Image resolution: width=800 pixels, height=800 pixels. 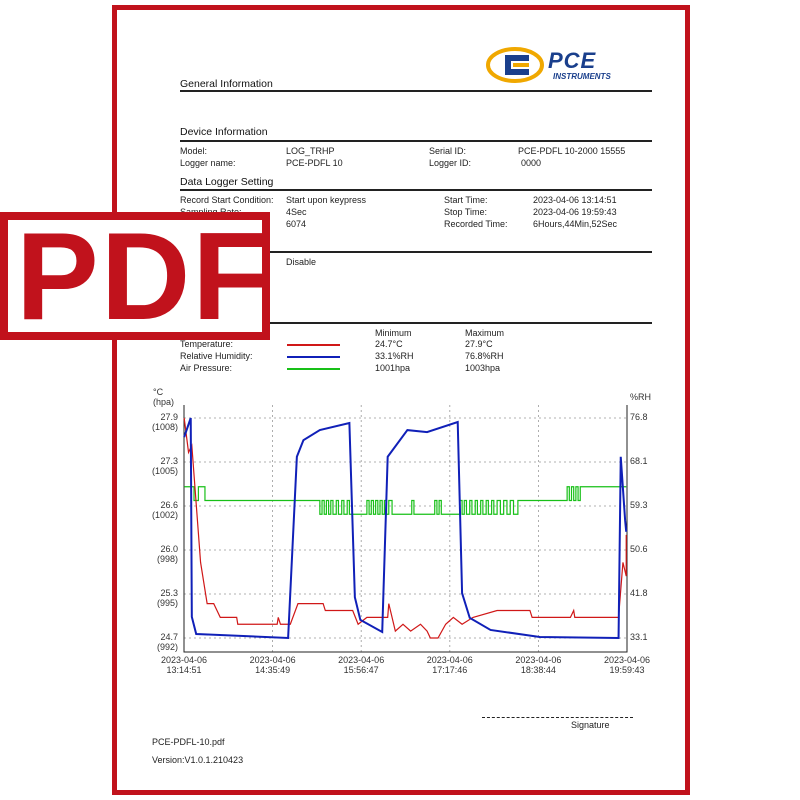 I want to click on temperature-max: 27.9°C, so click(x=479, y=344).